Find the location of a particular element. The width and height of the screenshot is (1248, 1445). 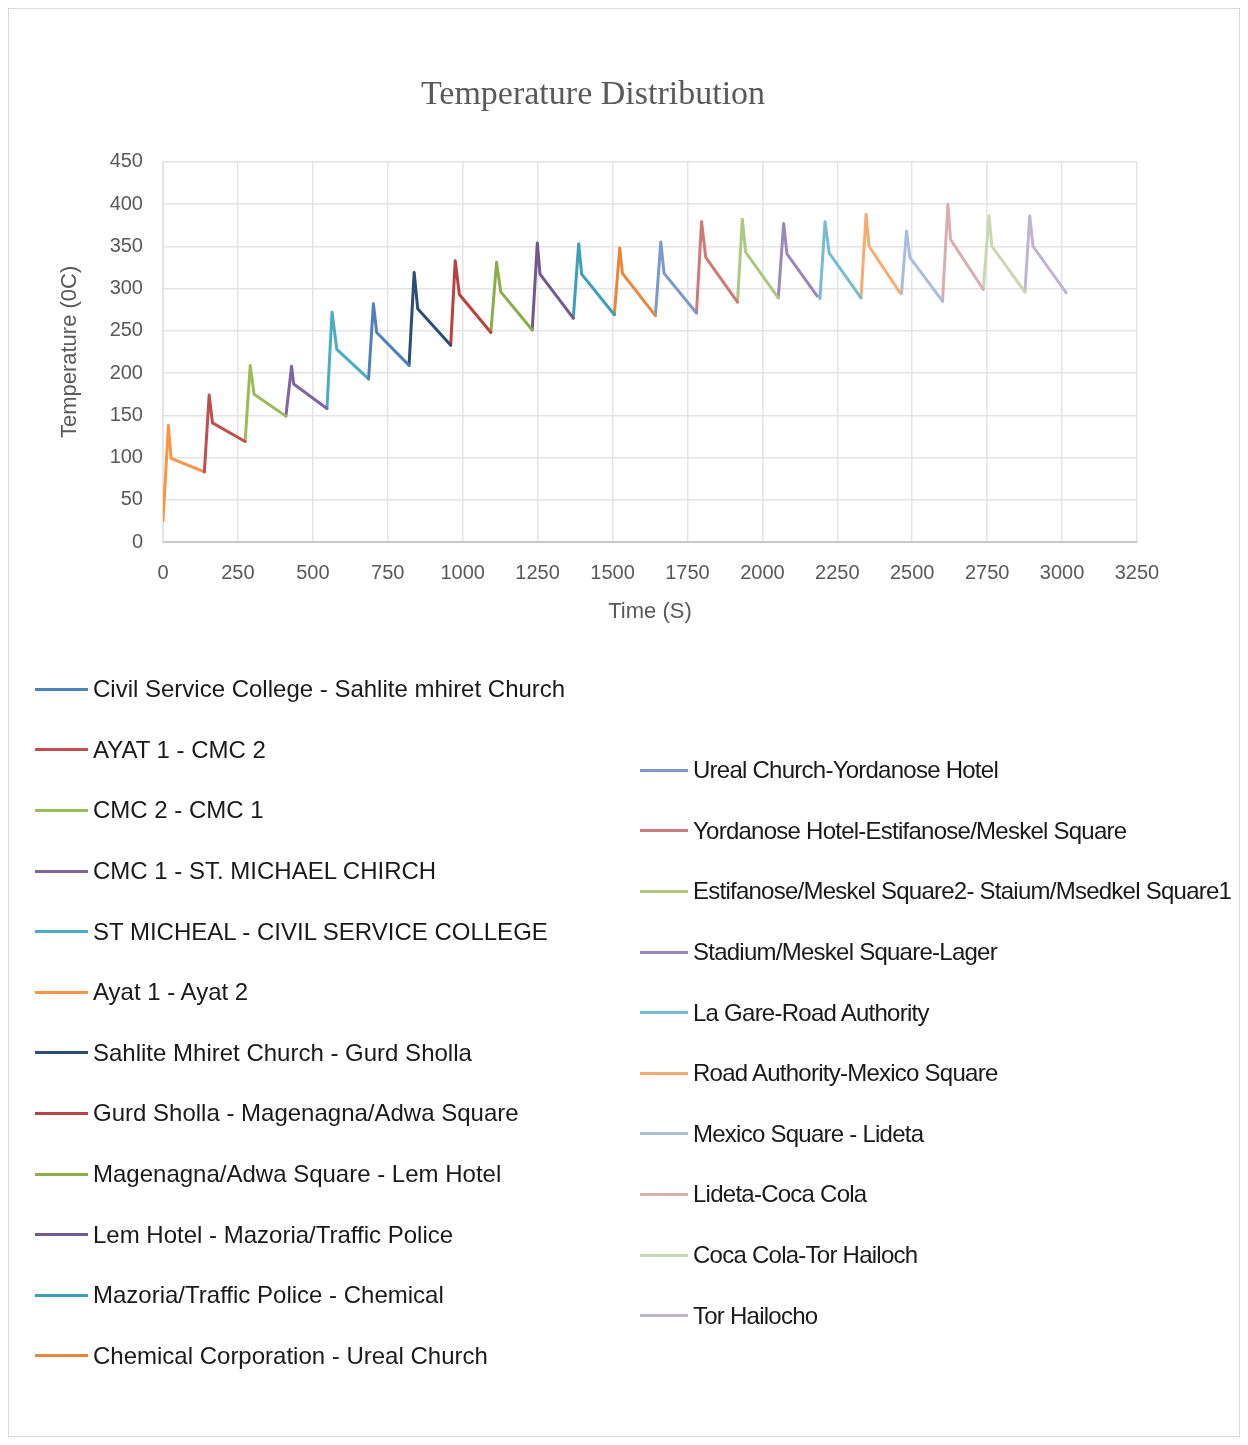

x-tick-label: 2250 is located at coordinates (837, 571).